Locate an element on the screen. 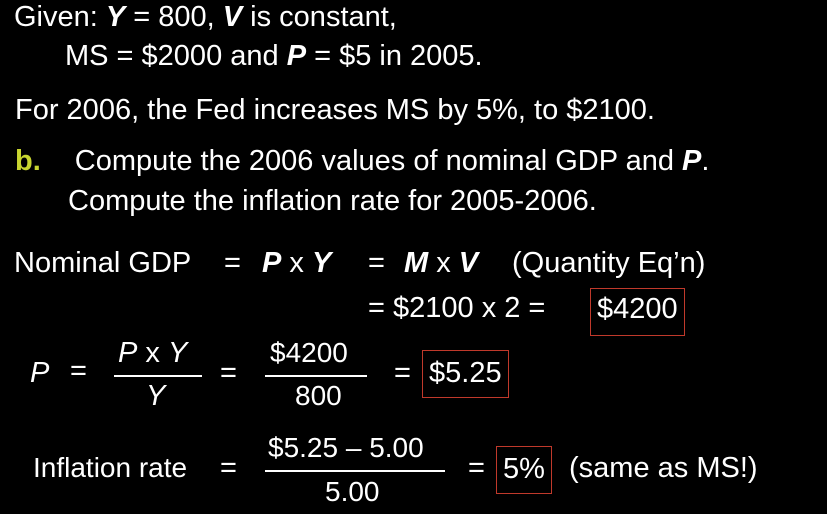  price-denominator-2: 800 is located at coordinates (318, 395).